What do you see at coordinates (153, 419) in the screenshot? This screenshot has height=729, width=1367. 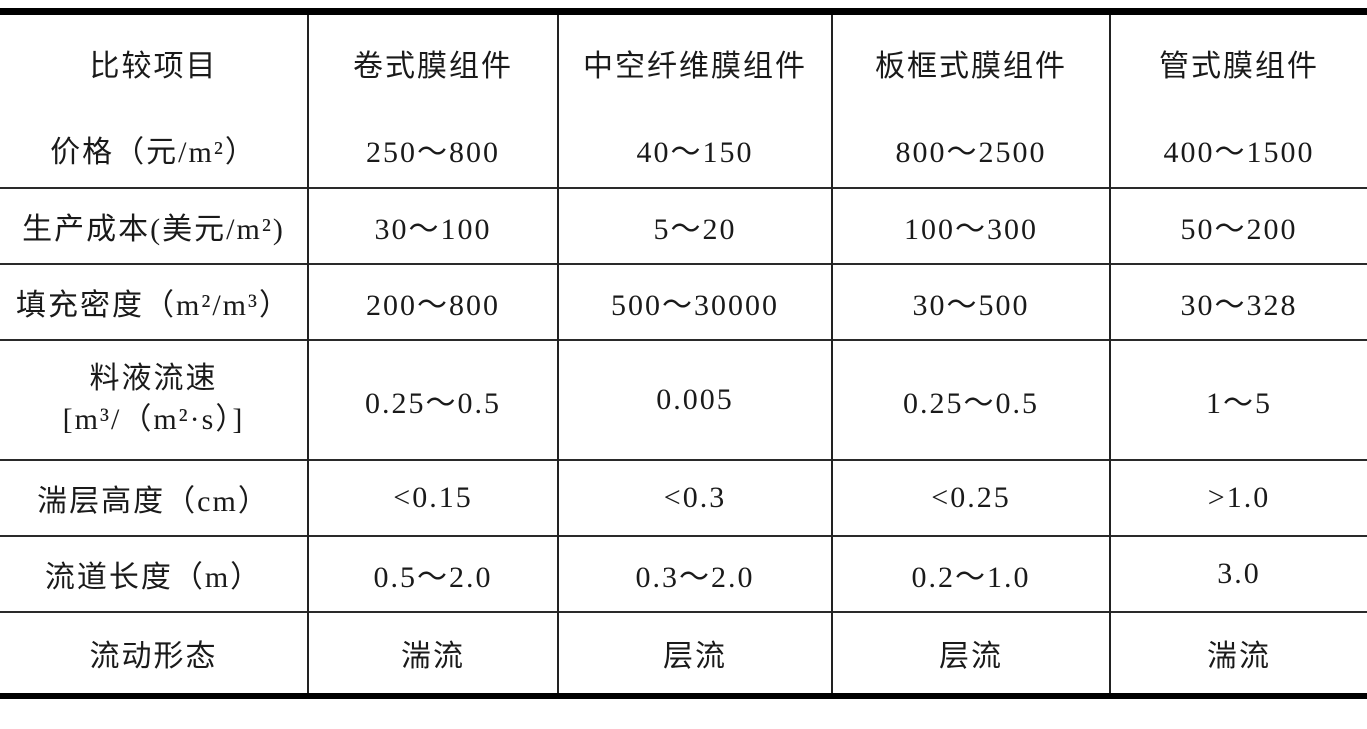 I see `row-label-line2: [m³/（m²·s）]` at bounding box center [153, 419].